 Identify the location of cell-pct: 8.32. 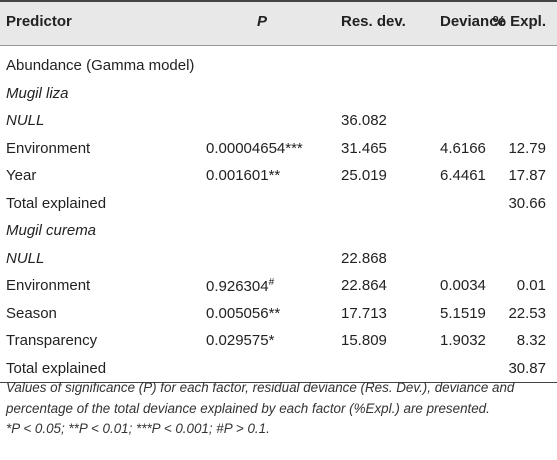
(531, 340).